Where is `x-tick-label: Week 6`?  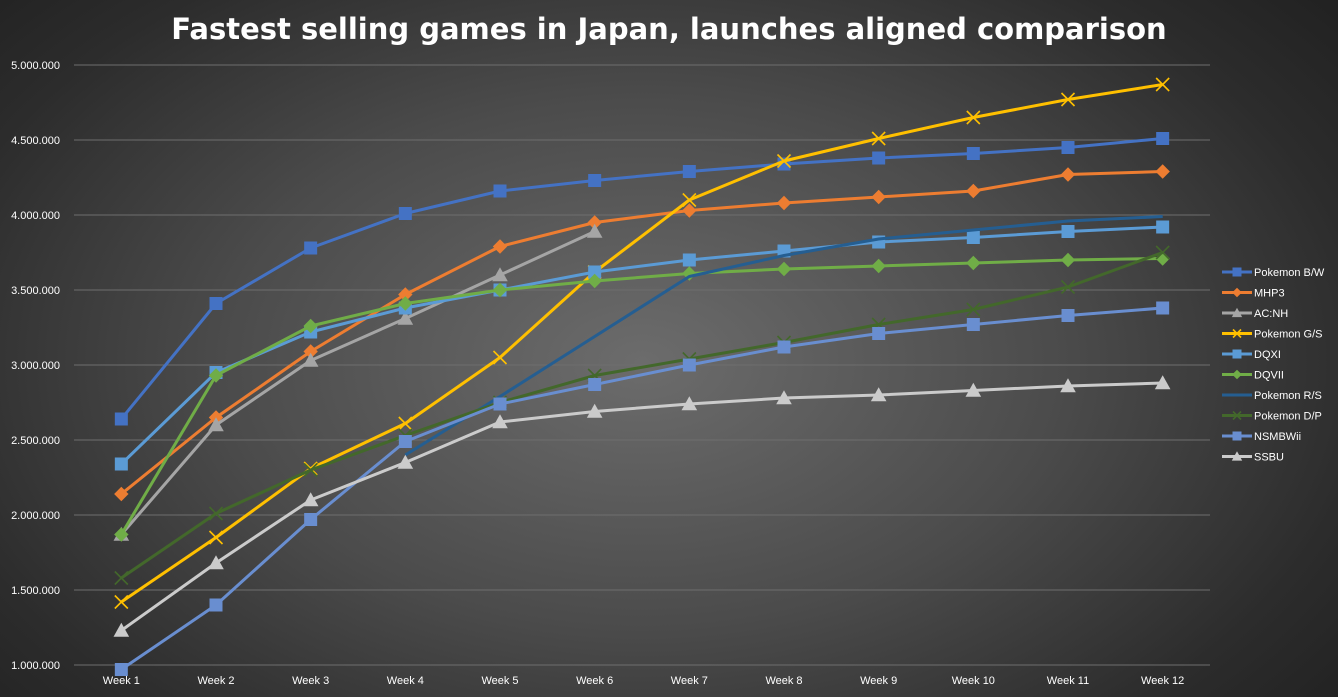
x-tick-label: Week 6 is located at coordinates (594, 681).